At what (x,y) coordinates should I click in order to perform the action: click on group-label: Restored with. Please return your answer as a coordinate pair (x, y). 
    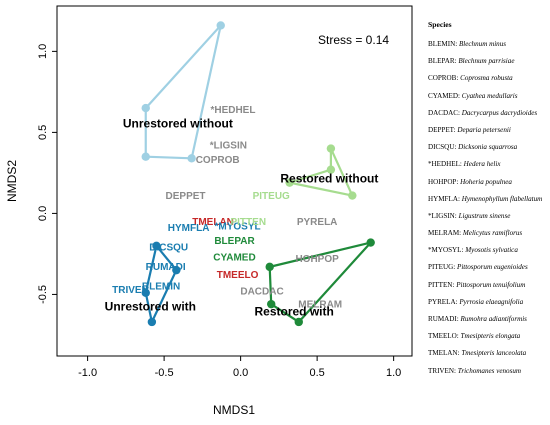
    Looking at the image, I should click on (294, 311).